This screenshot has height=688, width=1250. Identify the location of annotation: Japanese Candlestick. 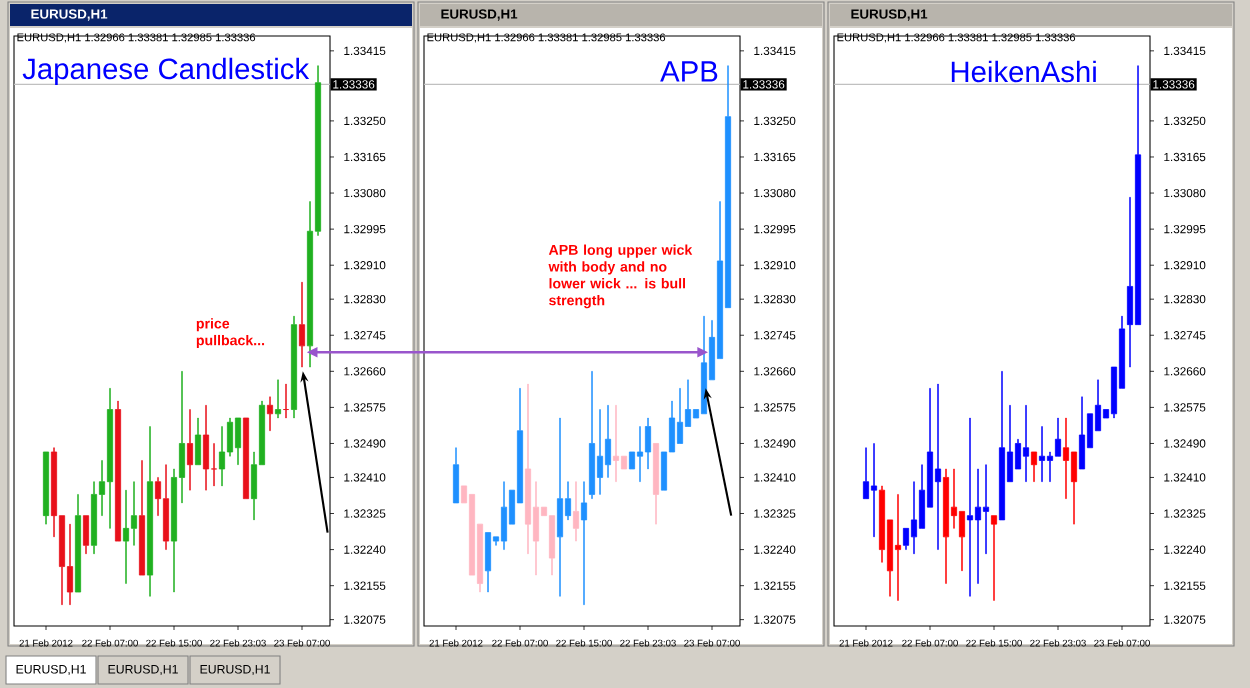
(166, 71).